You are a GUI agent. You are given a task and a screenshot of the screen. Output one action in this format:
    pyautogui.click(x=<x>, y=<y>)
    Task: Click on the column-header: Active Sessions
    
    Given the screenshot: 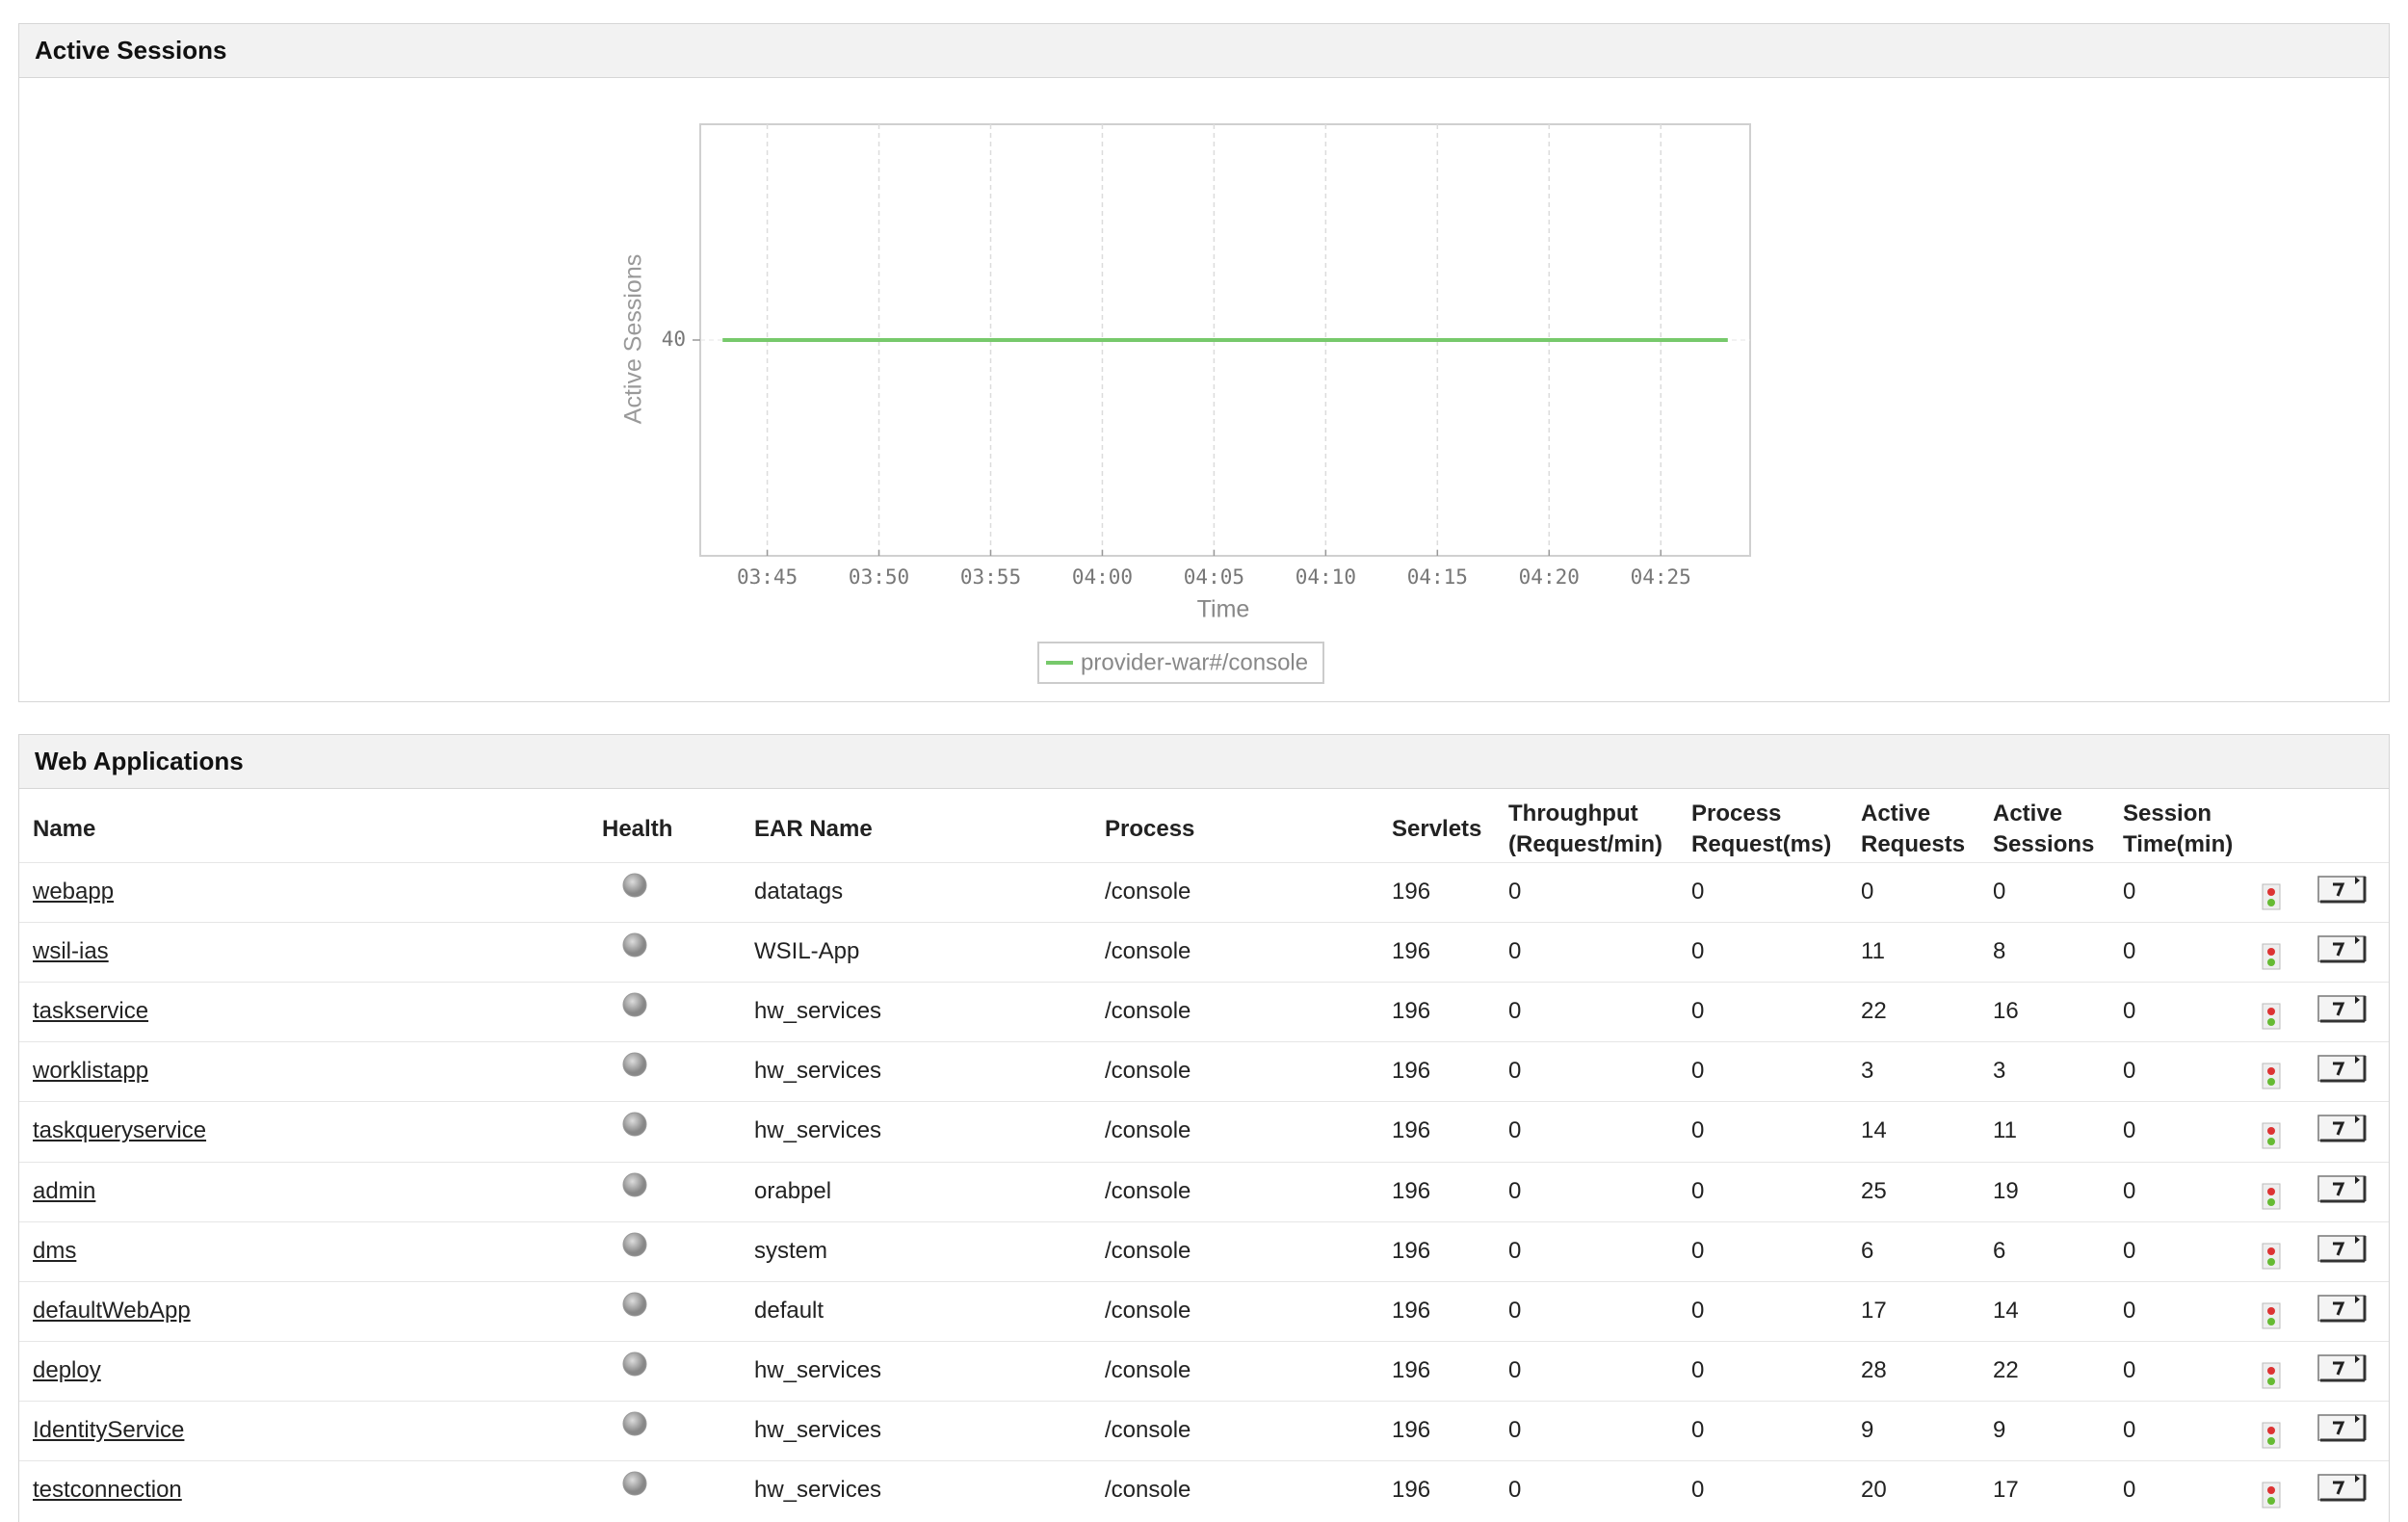 What is the action you would take?
    pyautogui.click(x=2044, y=828)
    